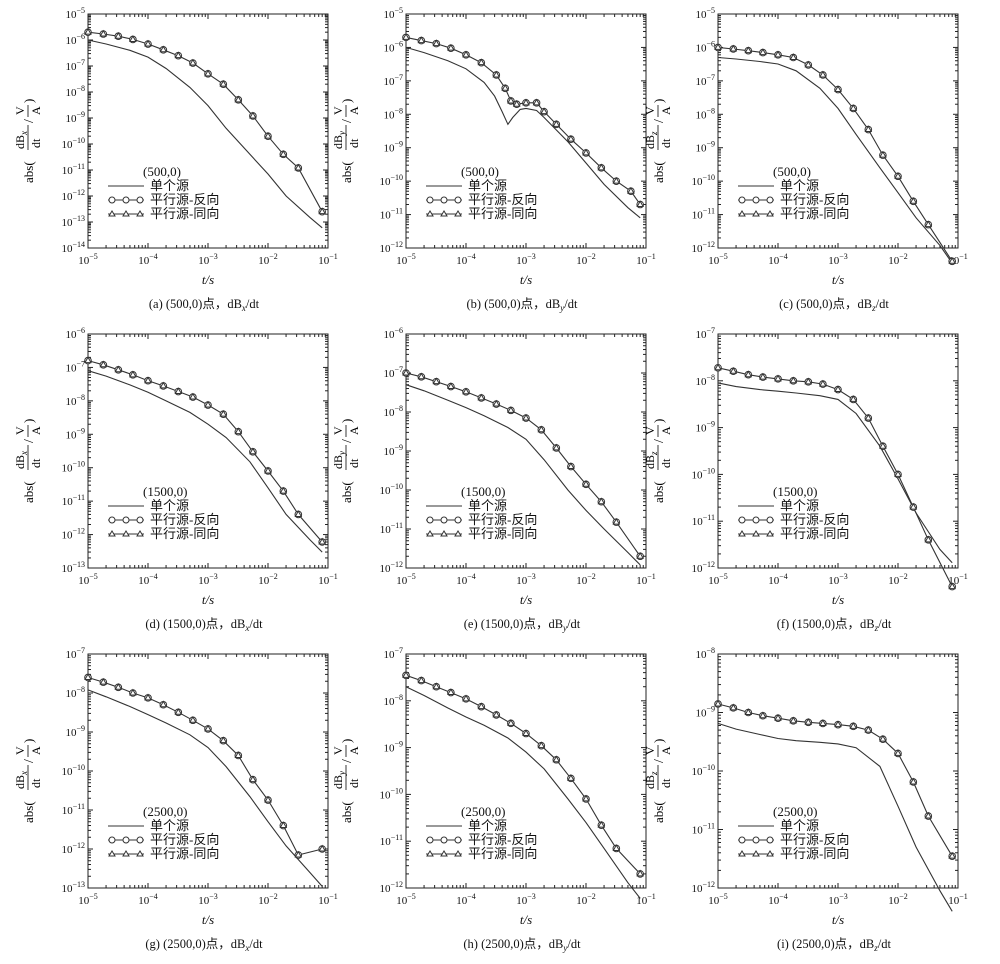 The width and height of the screenshot is (1000, 964). Describe the element at coordinates (354, 463) in the screenshot. I see `y-title-denominator: dt` at that location.